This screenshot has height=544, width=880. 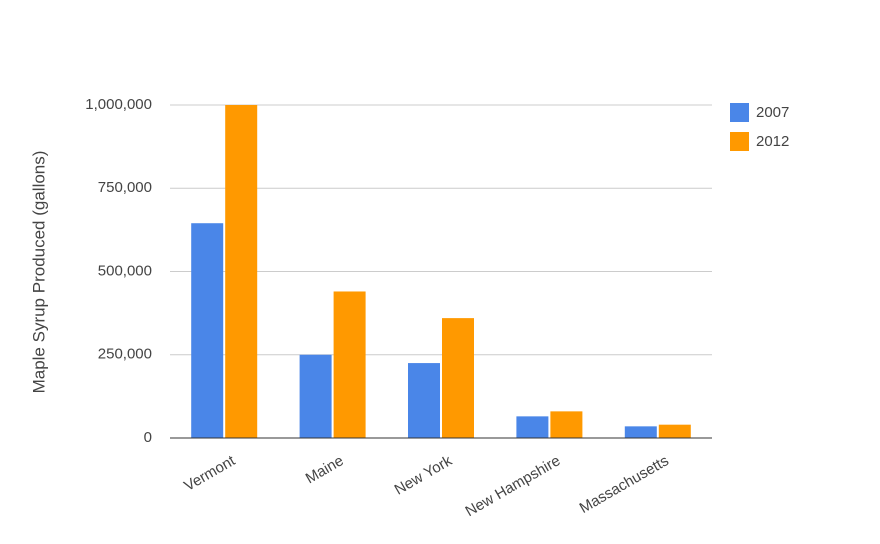 What do you see at coordinates (512, 486) in the screenshot?
I see `x-tick-label: New Hampshire` at bounding box center [512, 486].